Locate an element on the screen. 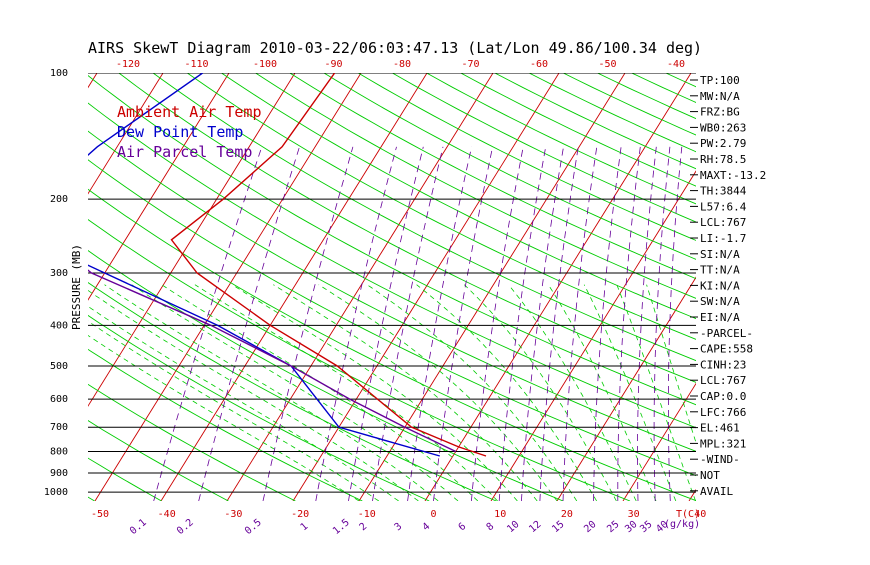  side-panel-entry: MW:N/A is located at coordinates (720, 96).